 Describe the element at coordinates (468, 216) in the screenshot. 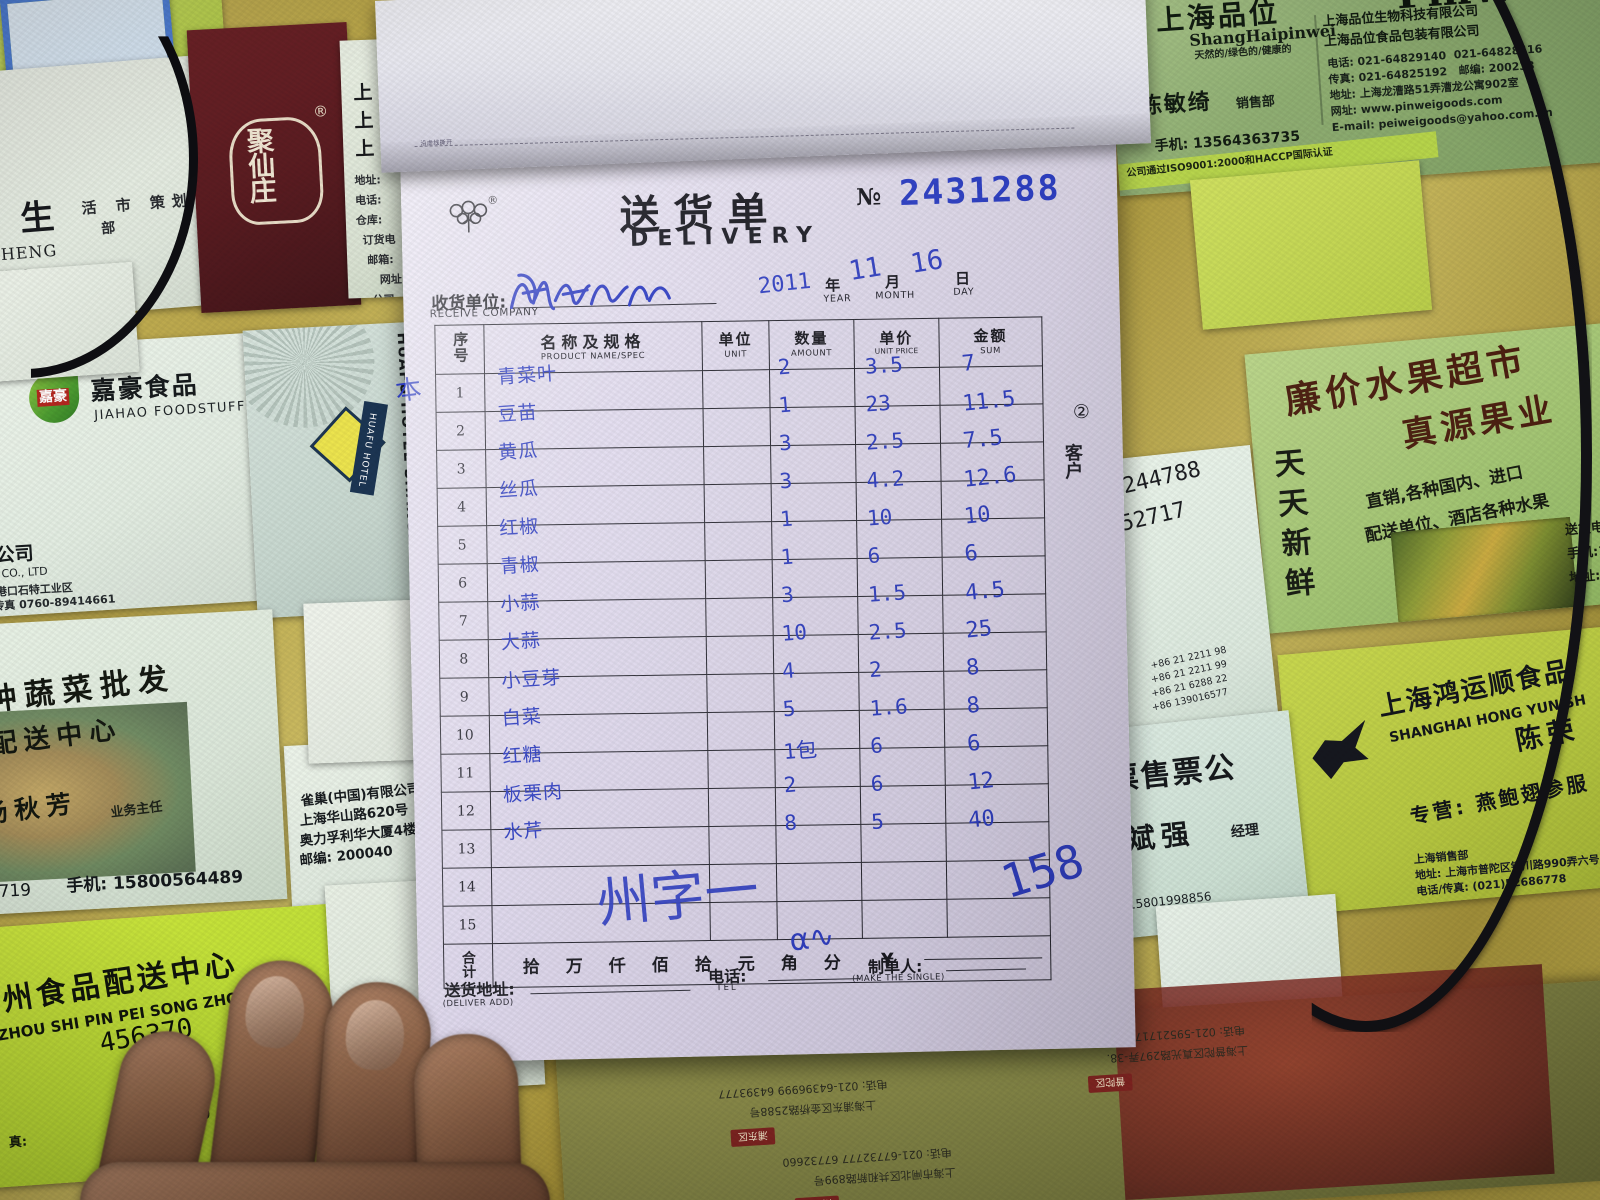

I see `clover-tree-logo-icon` at that location.